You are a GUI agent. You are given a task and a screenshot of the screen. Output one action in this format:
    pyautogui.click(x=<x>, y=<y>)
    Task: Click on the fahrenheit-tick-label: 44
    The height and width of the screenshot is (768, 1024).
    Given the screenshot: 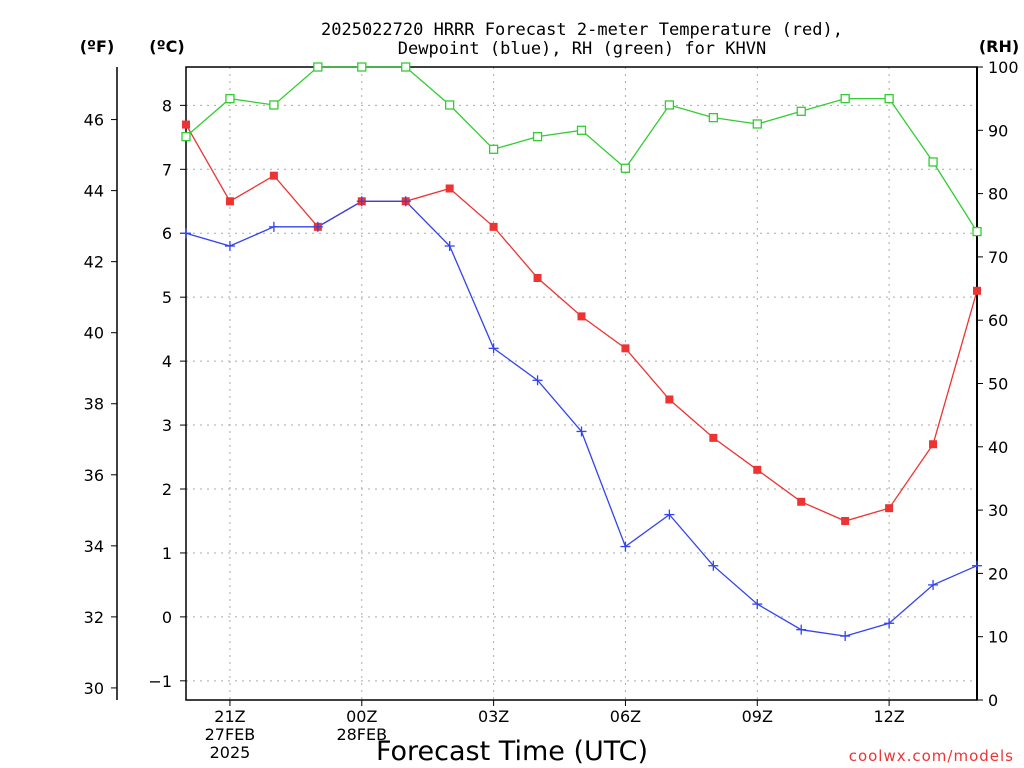 What is the action you would take?
    pyautogui.click(x=94, y=191)
    